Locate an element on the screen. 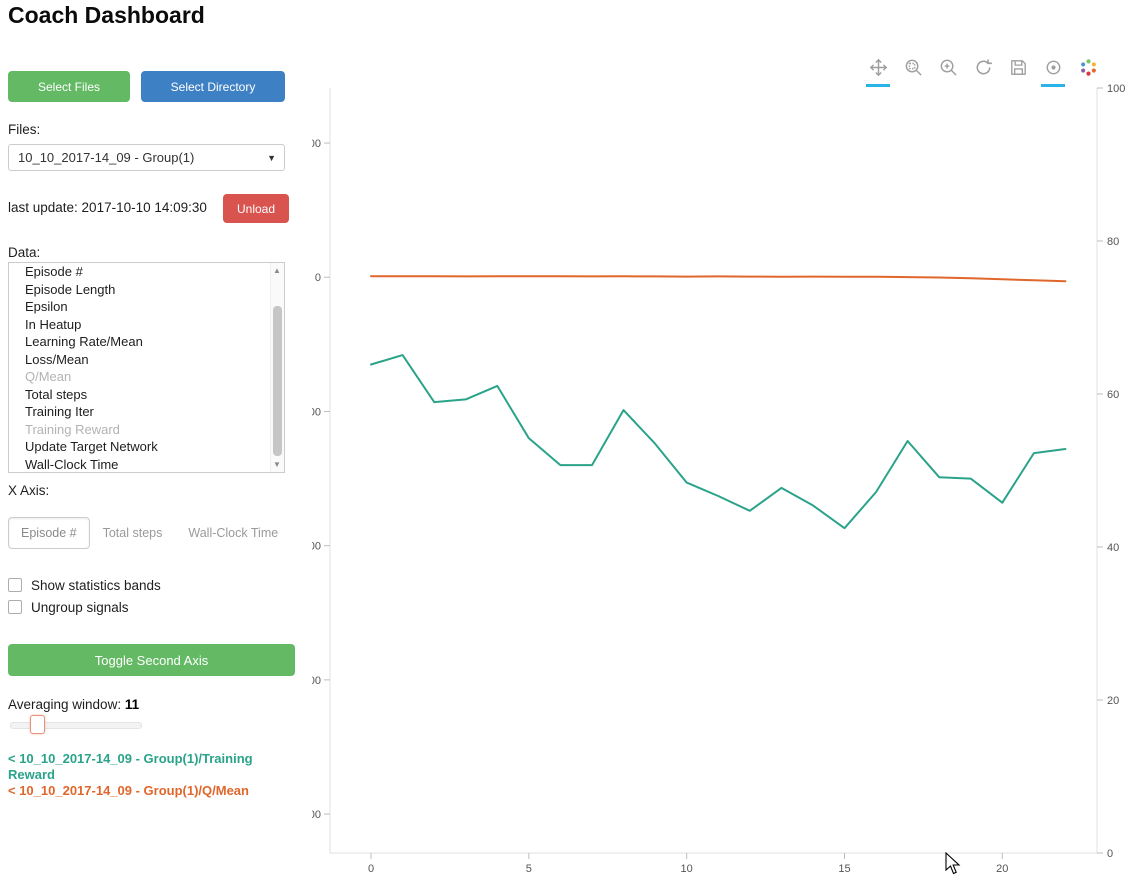 The width and height of the screenshot is (1142, 881). data-item: Wall-Clock Time is located at coordinates (72, 464).